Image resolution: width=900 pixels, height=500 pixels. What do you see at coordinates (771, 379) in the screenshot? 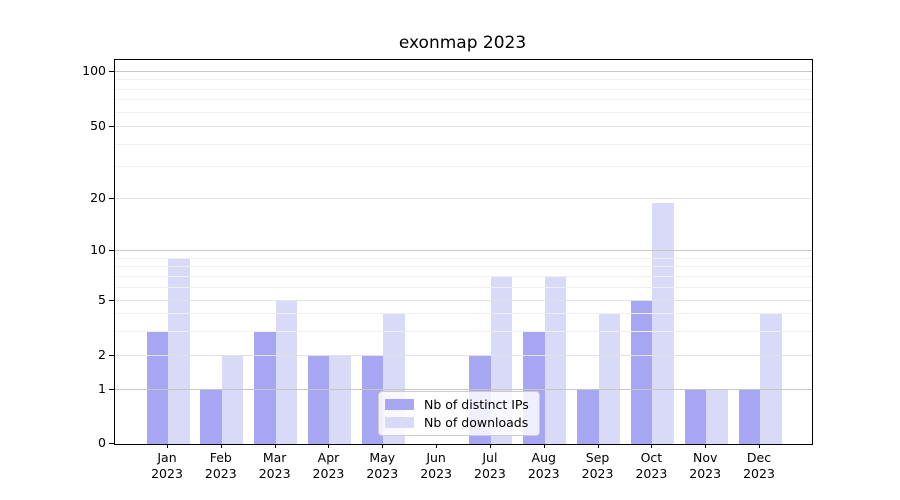
I see `bar-downloads-dec` at bounding box center [771, 379].